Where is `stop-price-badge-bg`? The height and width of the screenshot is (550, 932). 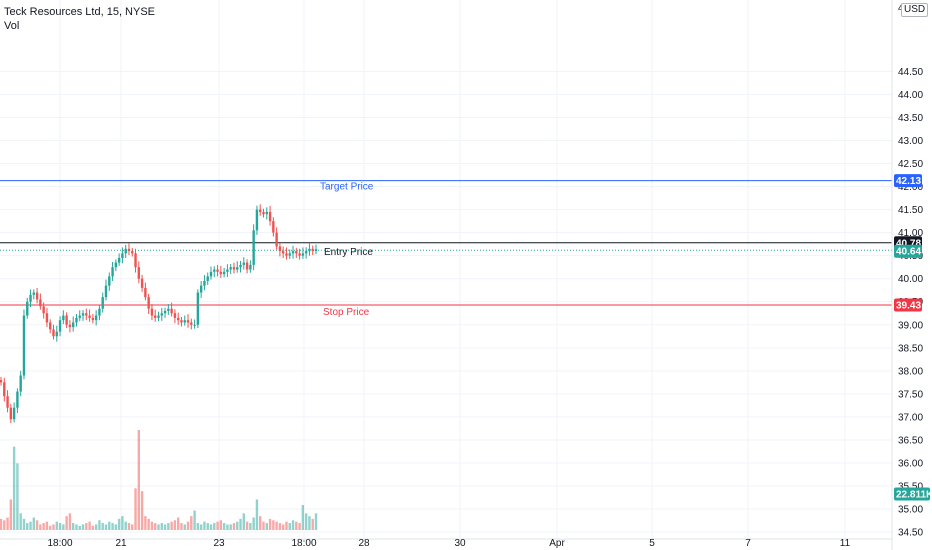
stop-price-badge-bg is located at coordinates (908, 305).